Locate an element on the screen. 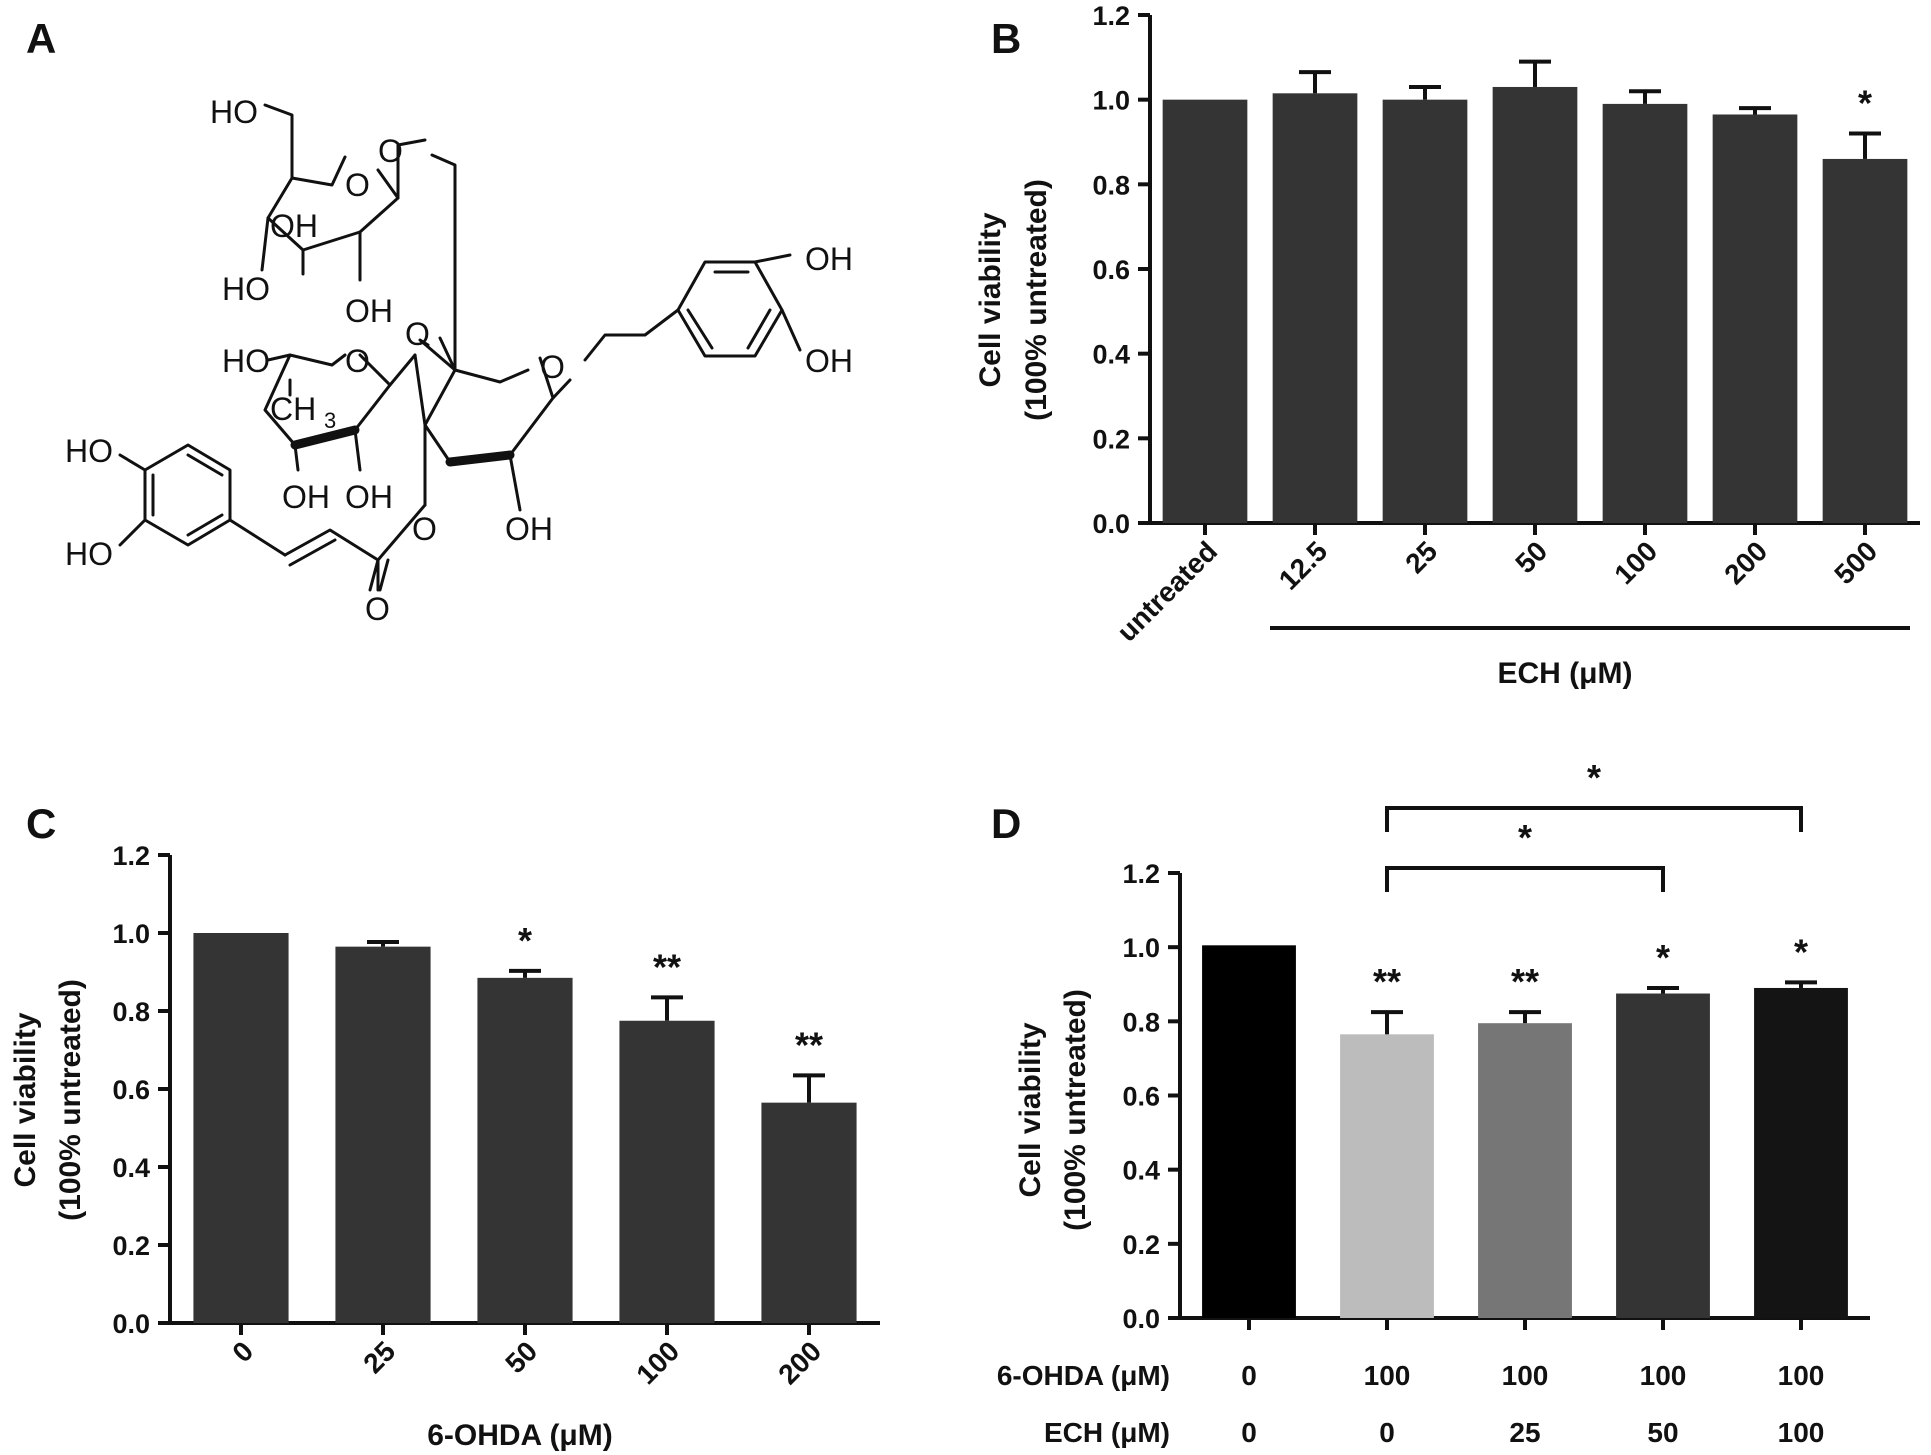 This screenshot has height=1455, width=1931. panel-b-ylabel-line1: Cell viability is located at coordinates (990, 299).